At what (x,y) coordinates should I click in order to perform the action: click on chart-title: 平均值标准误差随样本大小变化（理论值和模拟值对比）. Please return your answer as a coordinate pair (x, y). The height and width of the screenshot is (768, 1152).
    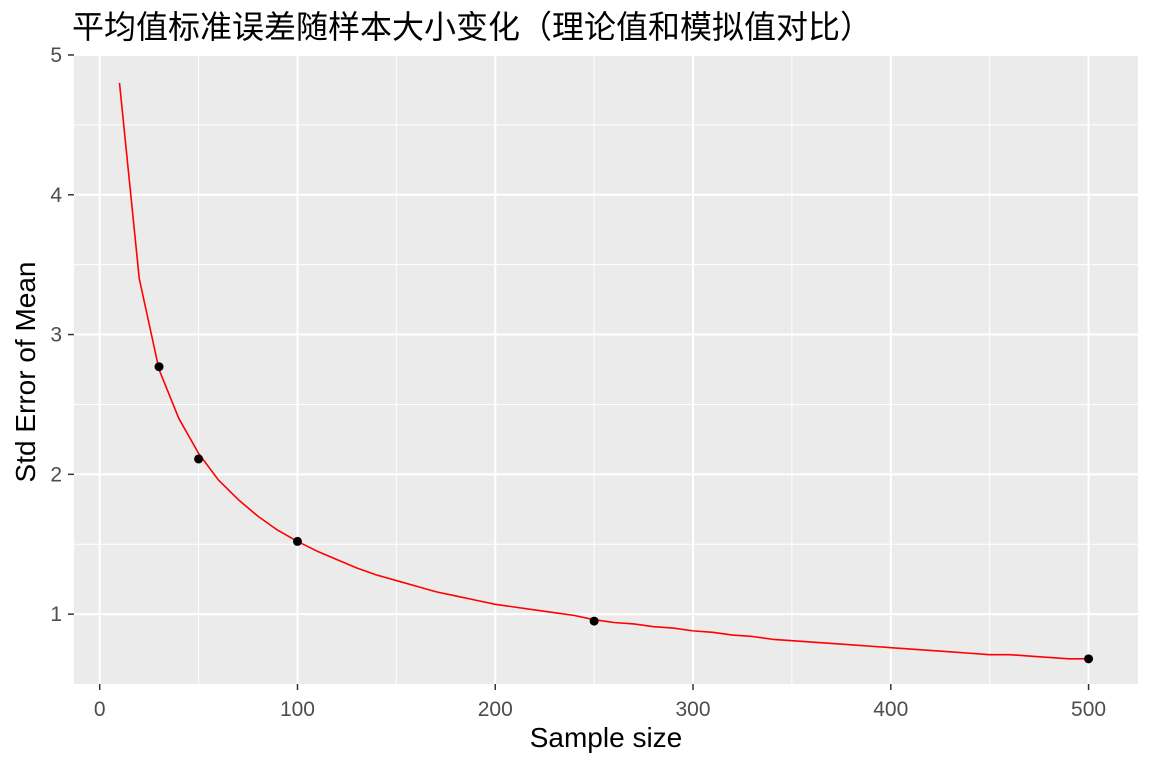
    Looking at the image, I should click on (472, 27).